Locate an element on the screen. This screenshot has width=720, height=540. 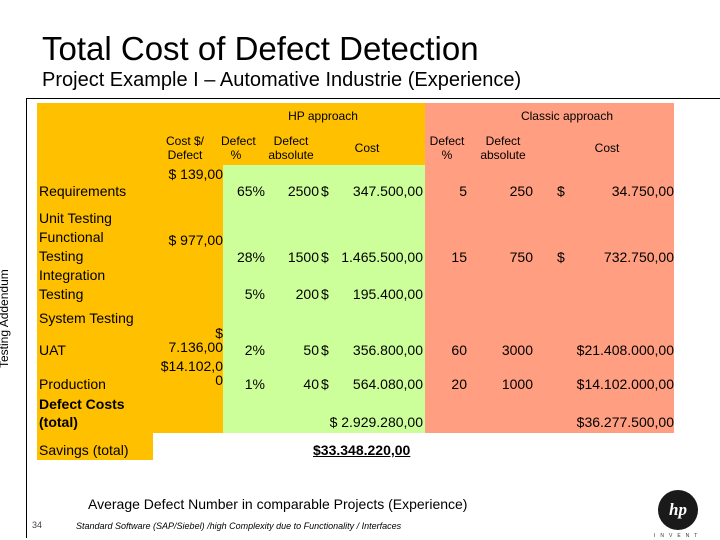
col-hp-defect-abs: Defect absolute is located at coordinates (291, 148).